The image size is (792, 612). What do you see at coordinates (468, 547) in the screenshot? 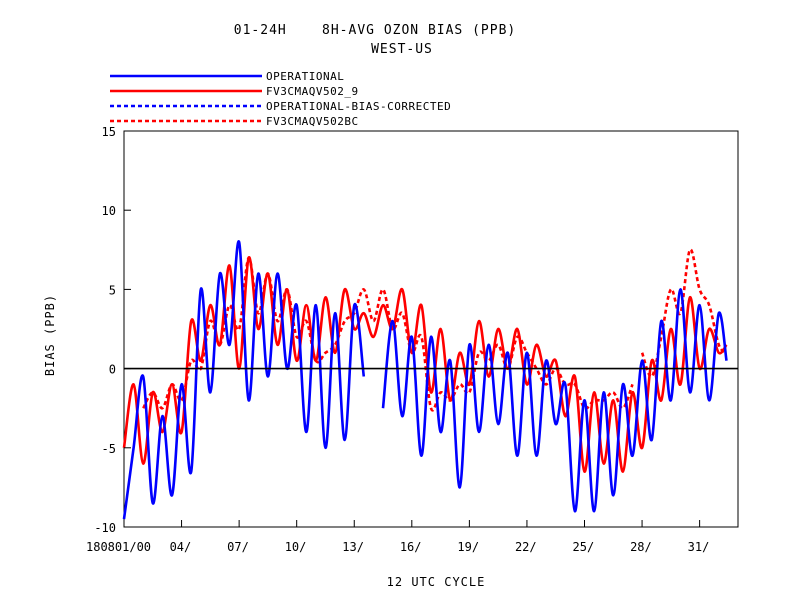
I see `x-tick-label-6: 19/` at bounding box center [468, 547].